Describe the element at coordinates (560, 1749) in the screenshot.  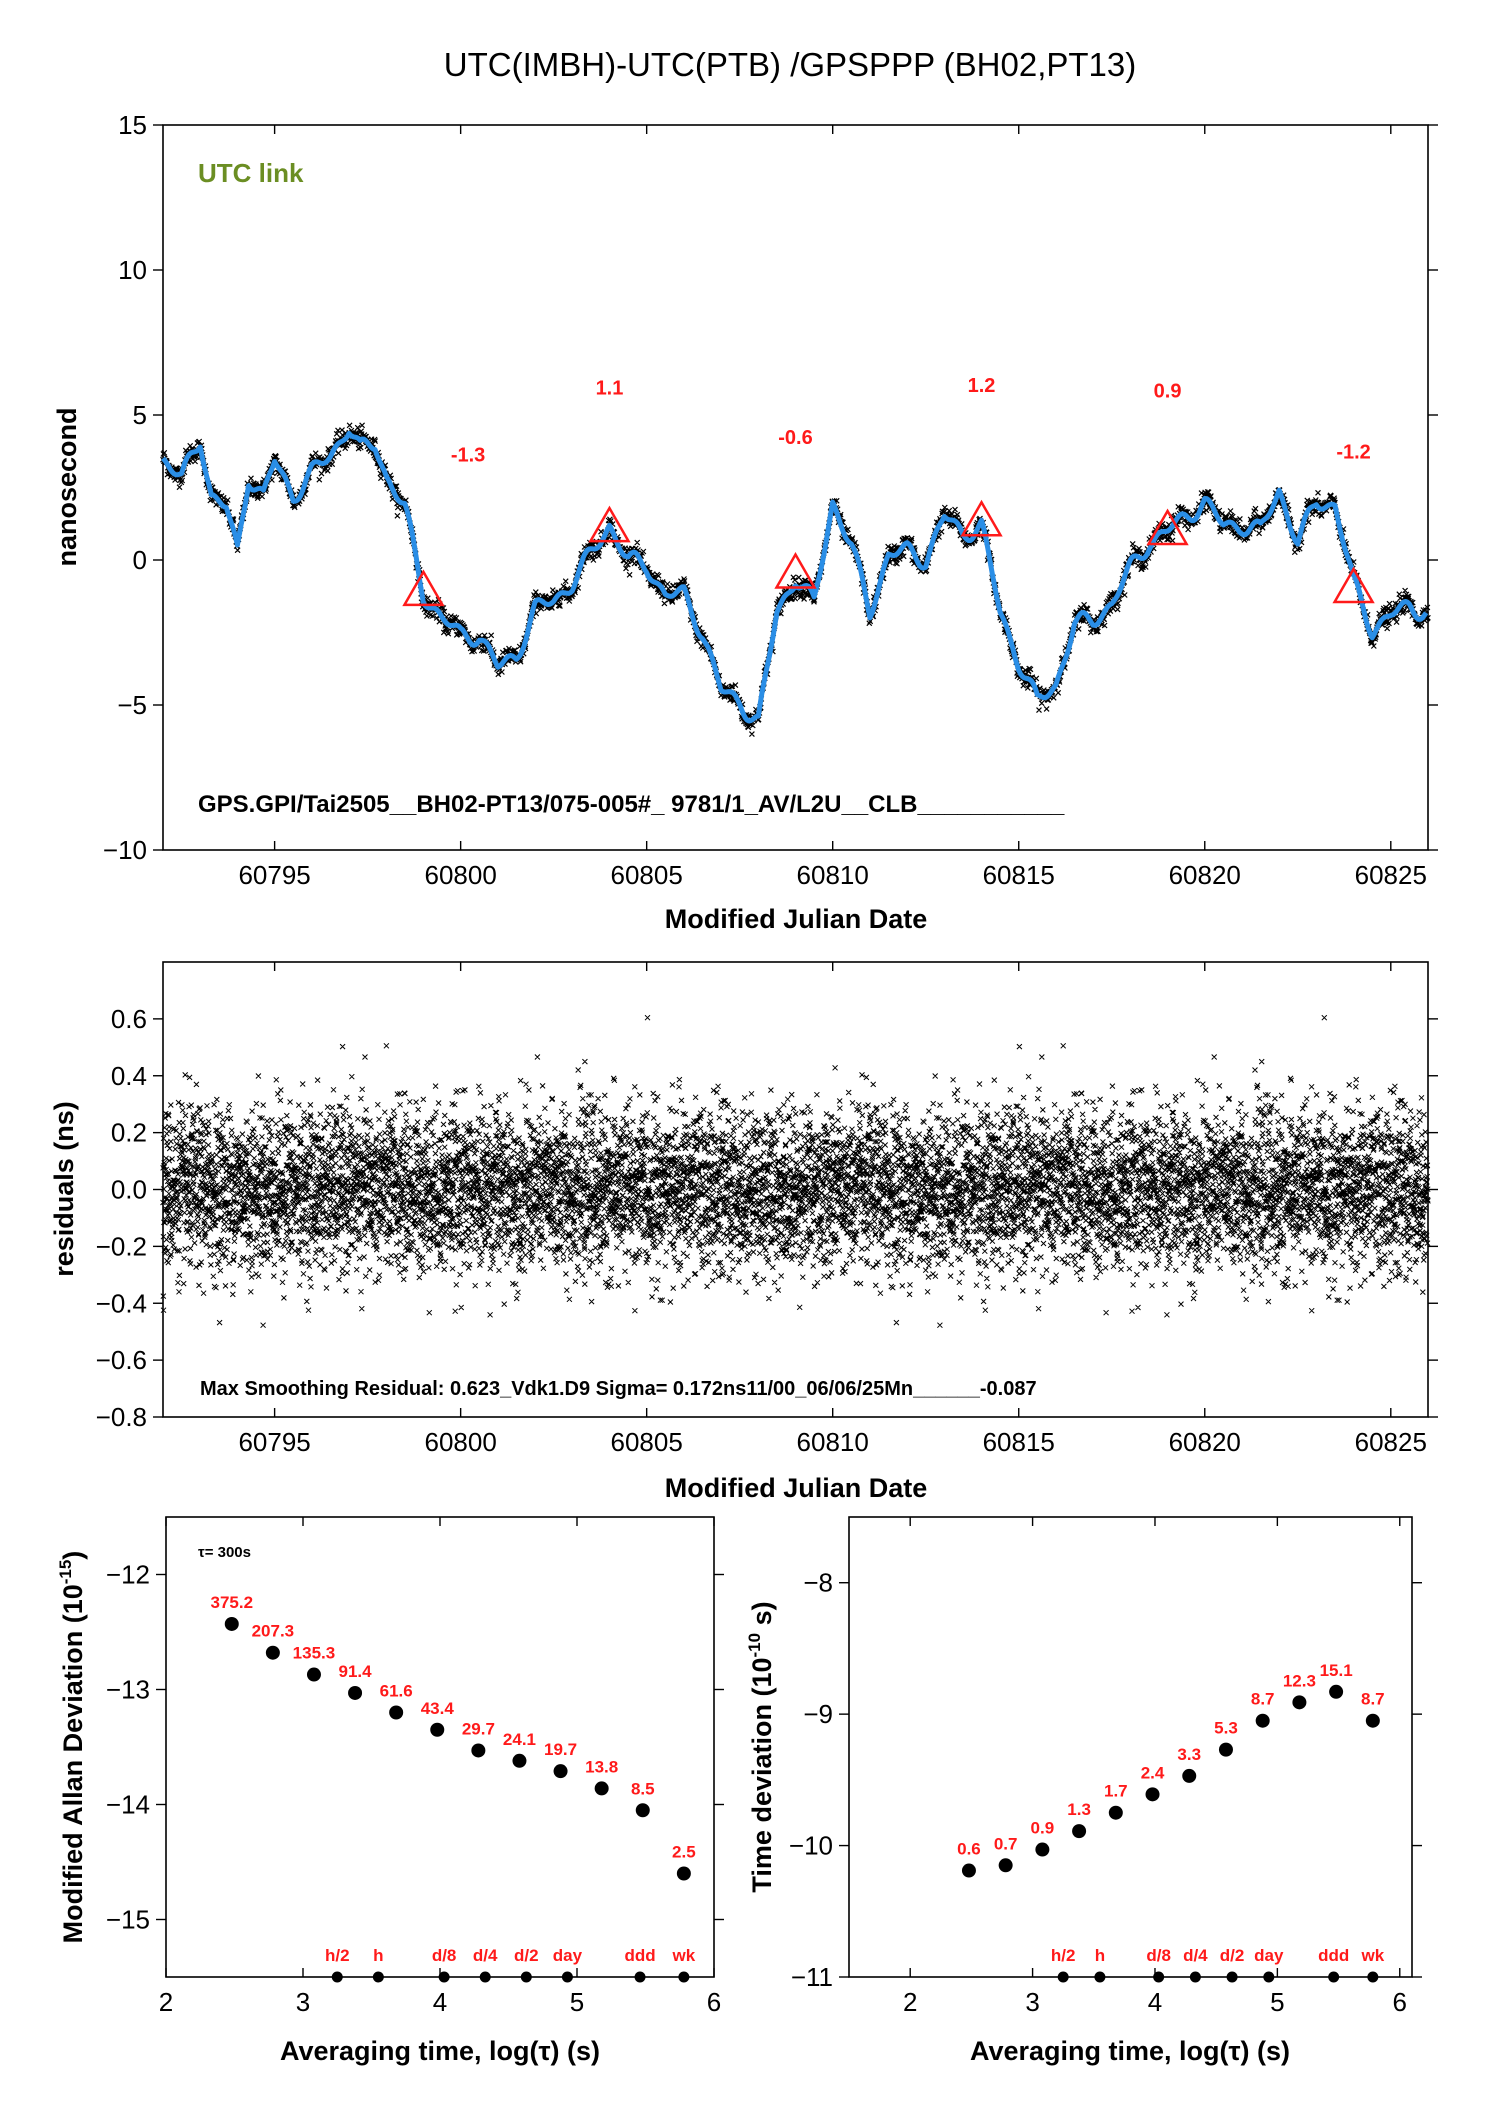
I see `mdev-point-label: 19.7` at that location.